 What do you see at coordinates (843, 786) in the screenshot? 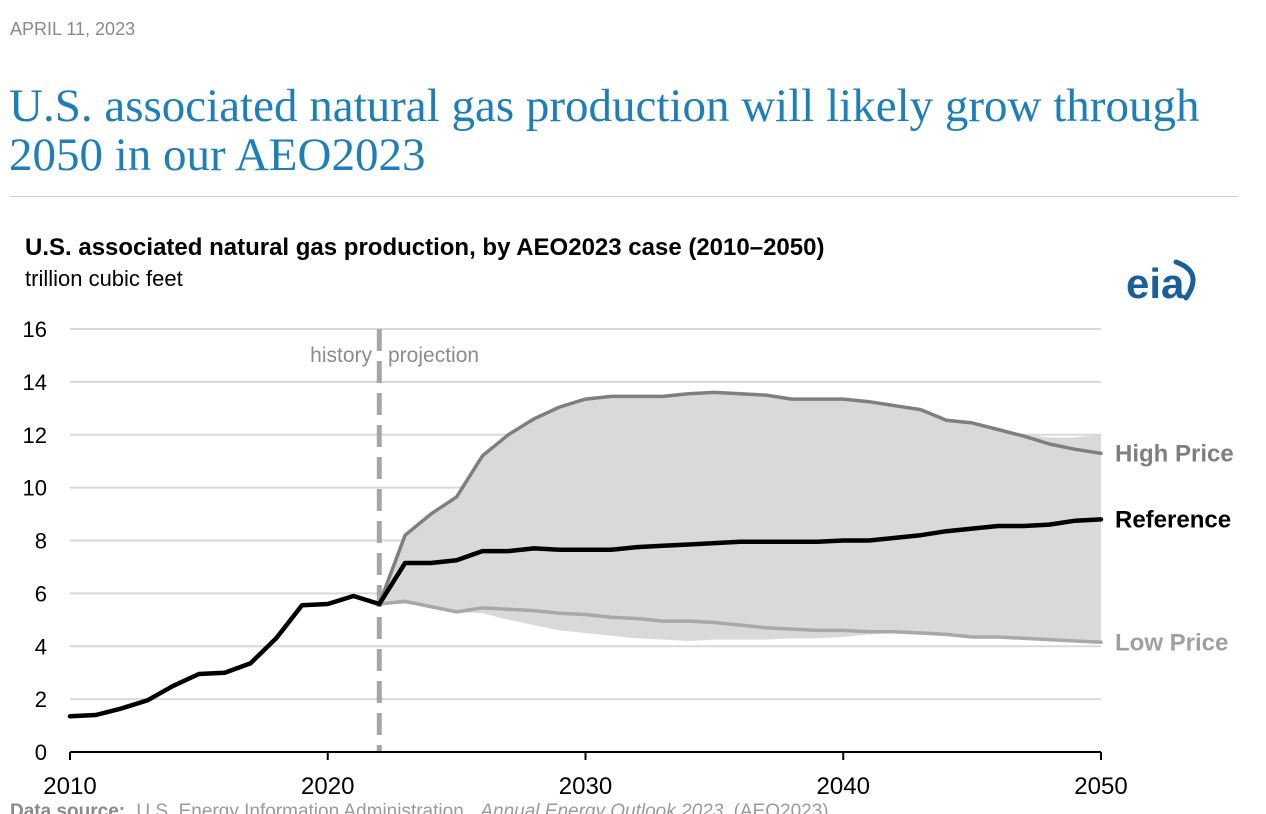
I see `x-tick-label: 2040` at bounding box center [843, 786].